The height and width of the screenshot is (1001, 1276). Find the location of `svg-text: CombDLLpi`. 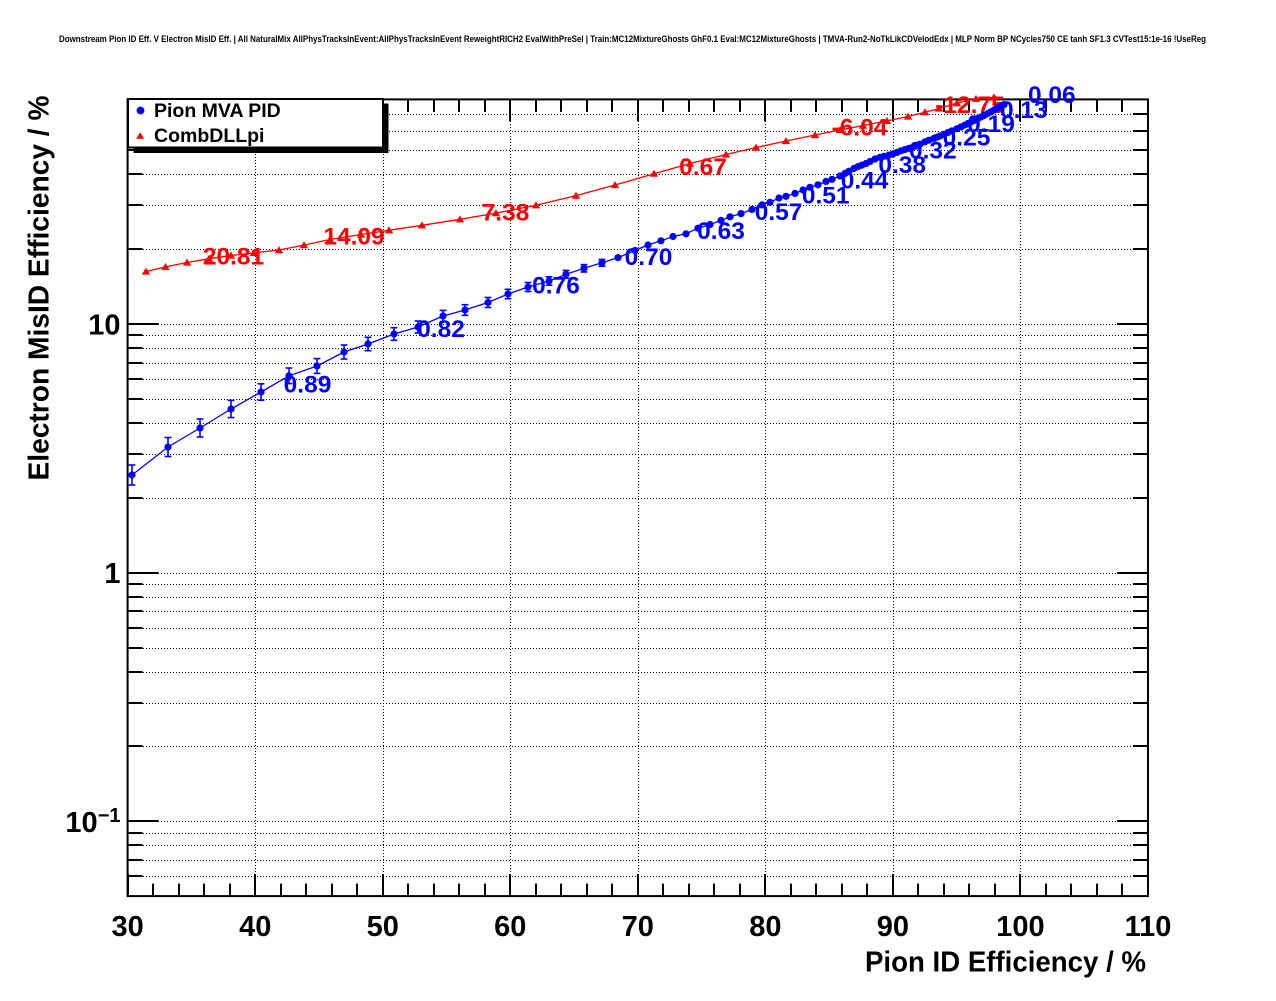

svg-text: CombDLLpi is located at coordinates (209, 136).